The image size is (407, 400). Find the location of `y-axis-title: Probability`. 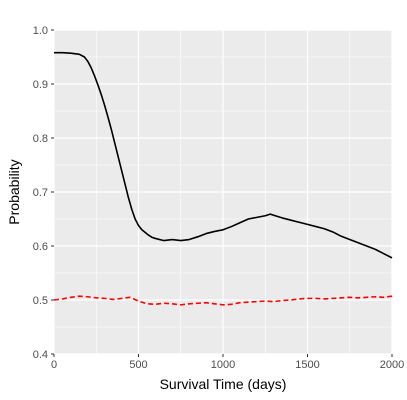

y-axis-title: Probability is located at coordinates (14, 191).